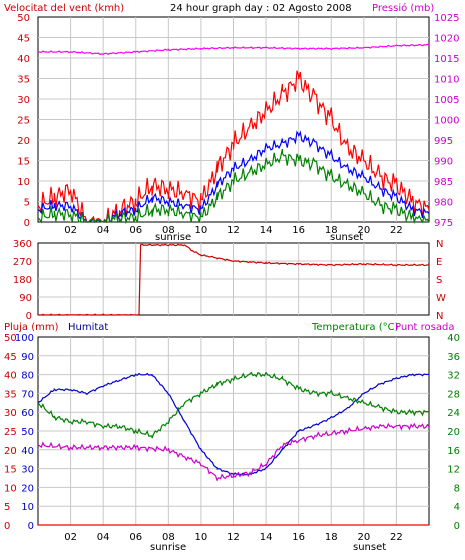 Image resolution: width=465 pixels, height=560 pixels. What do you see at coordinates (363, 230) in the screenshot?
I see `wind-x-tick: 20` at bounding box center [363, 230].